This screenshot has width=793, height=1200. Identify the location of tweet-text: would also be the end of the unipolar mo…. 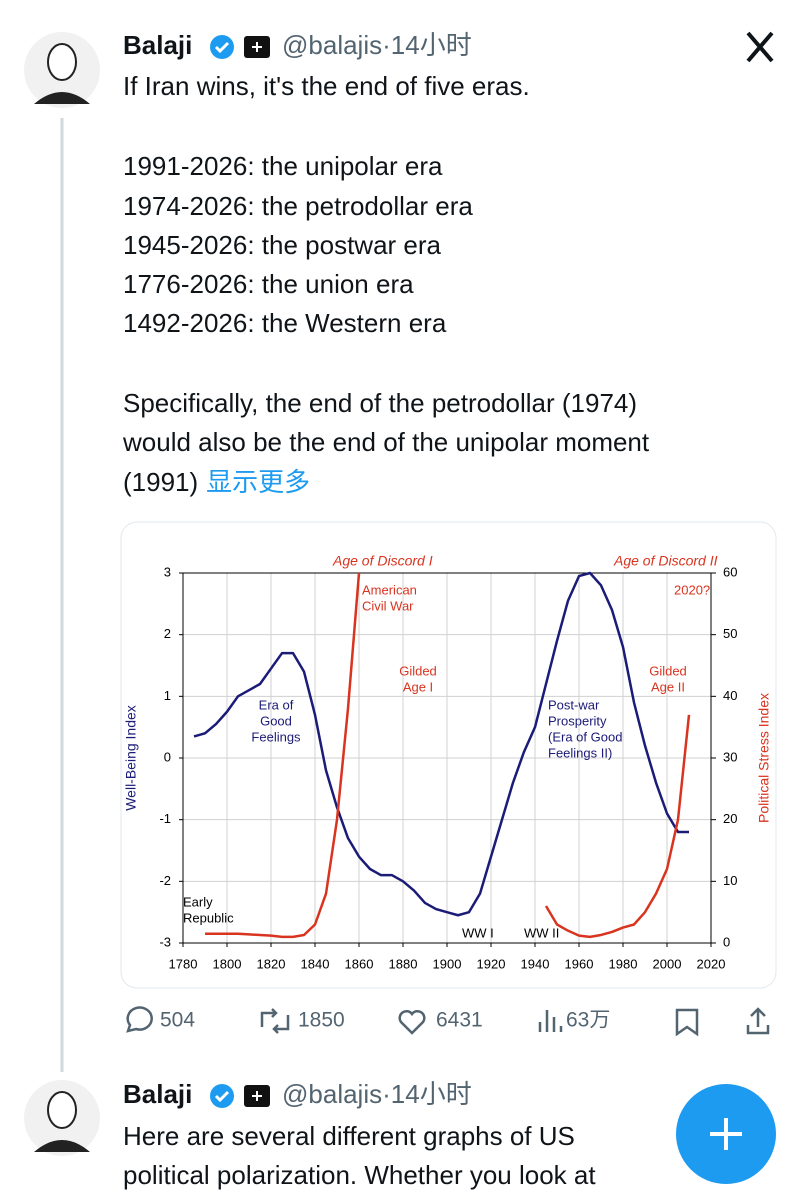
(386, 442).